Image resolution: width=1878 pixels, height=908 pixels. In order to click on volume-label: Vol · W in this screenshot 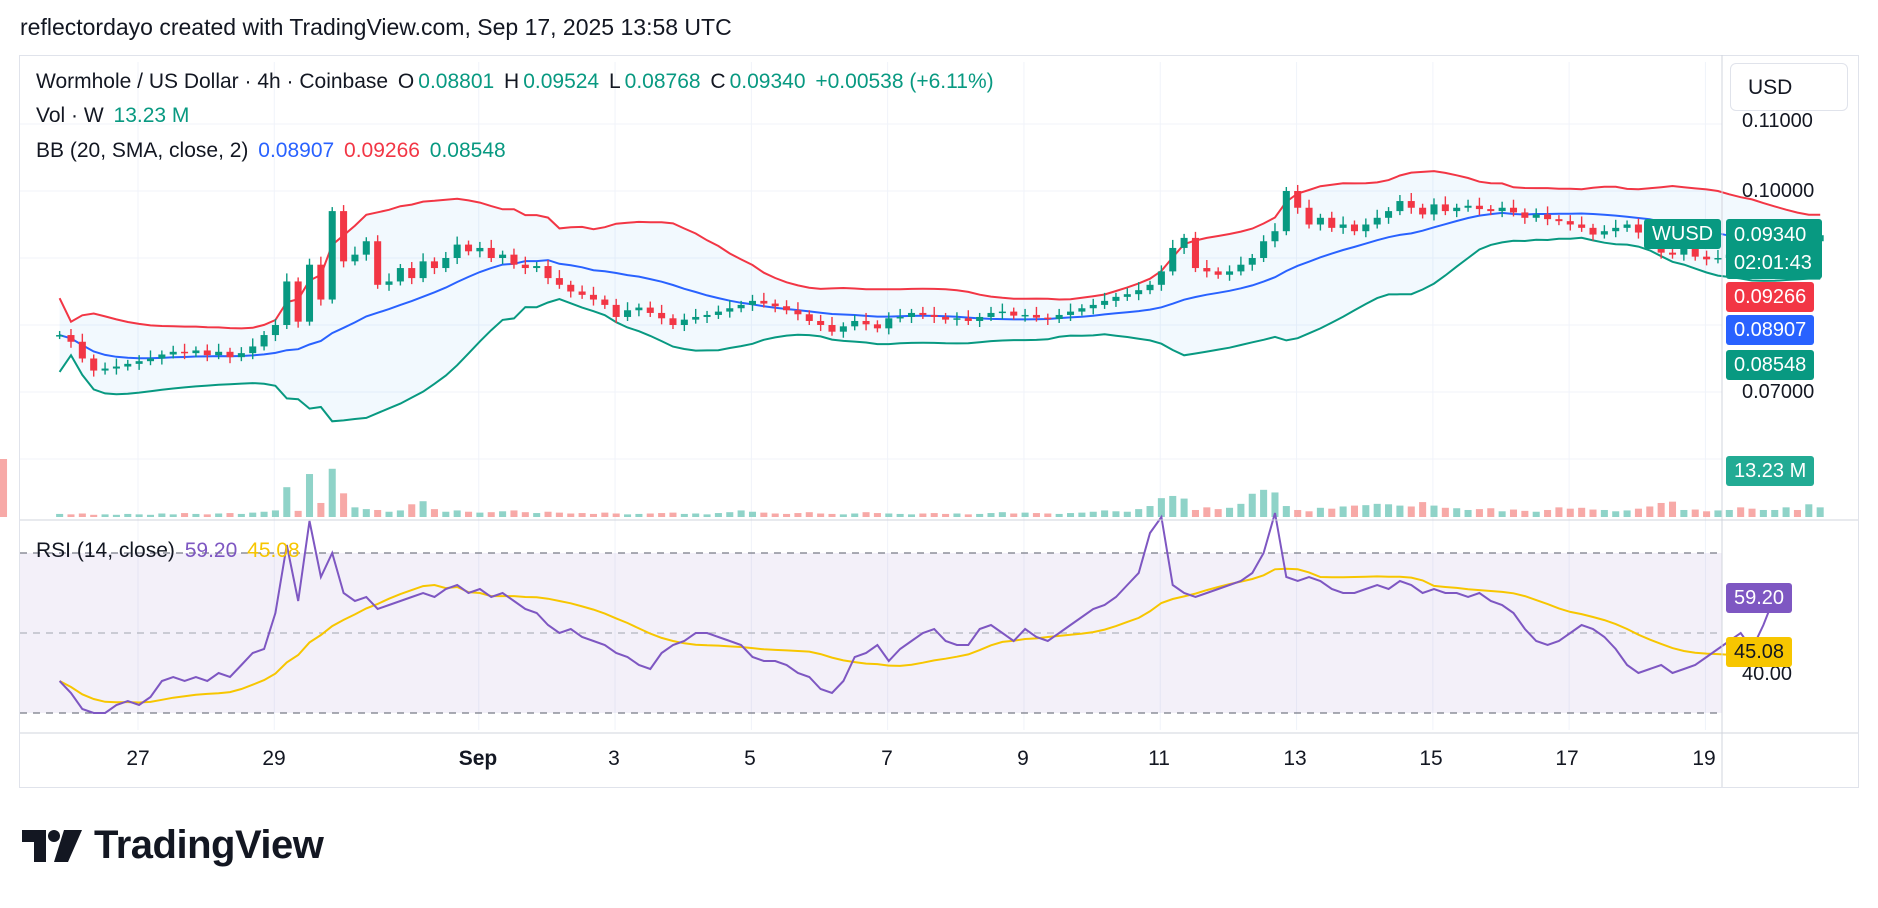, I will do `click(70, 115)`.